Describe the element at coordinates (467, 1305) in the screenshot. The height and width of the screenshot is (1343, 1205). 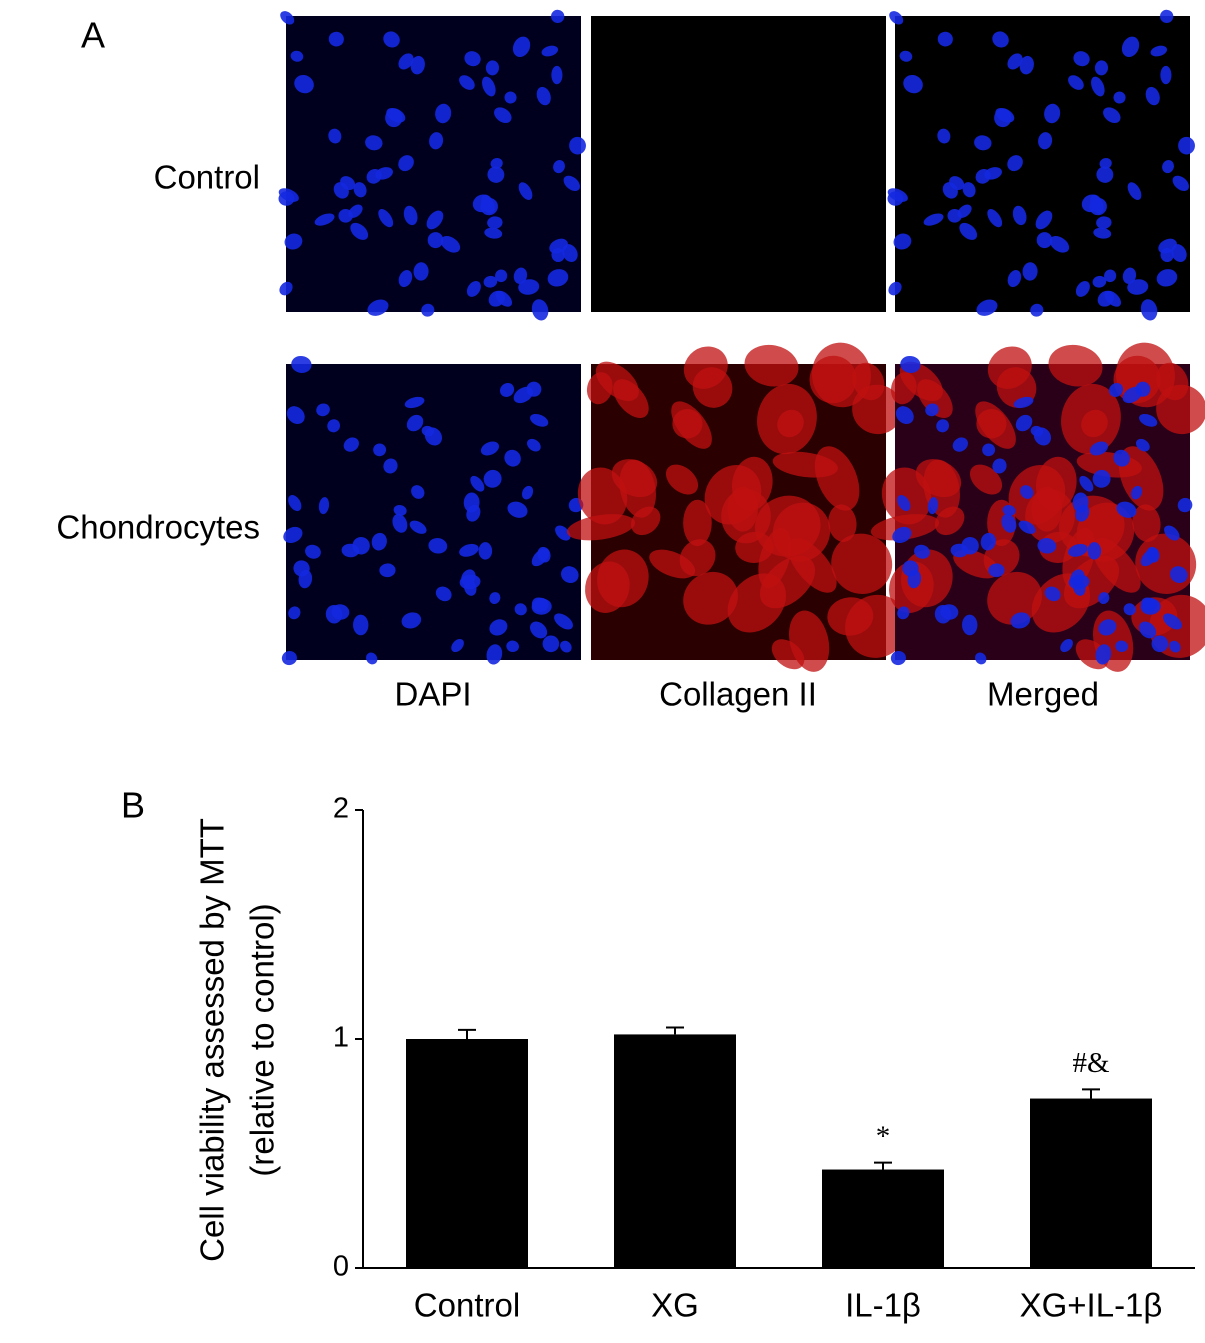
I see `x-tick-label: Control` at that location.